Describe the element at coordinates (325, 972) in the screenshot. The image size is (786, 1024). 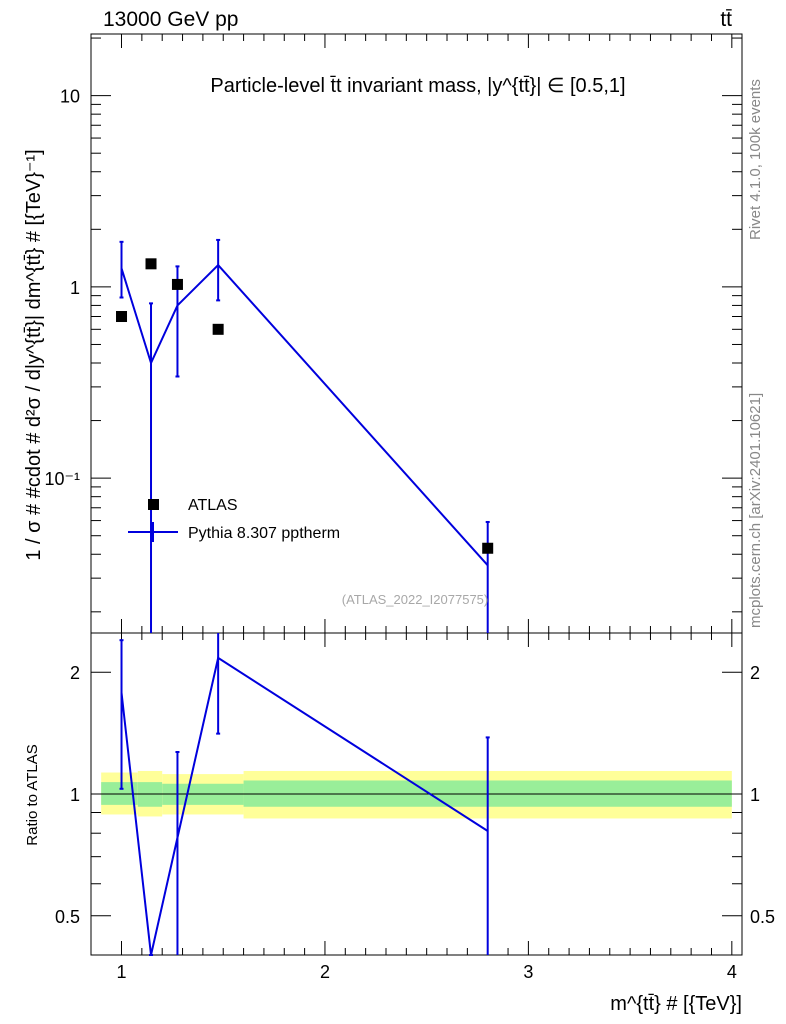
I see `x-tick-label: 2` at that location.